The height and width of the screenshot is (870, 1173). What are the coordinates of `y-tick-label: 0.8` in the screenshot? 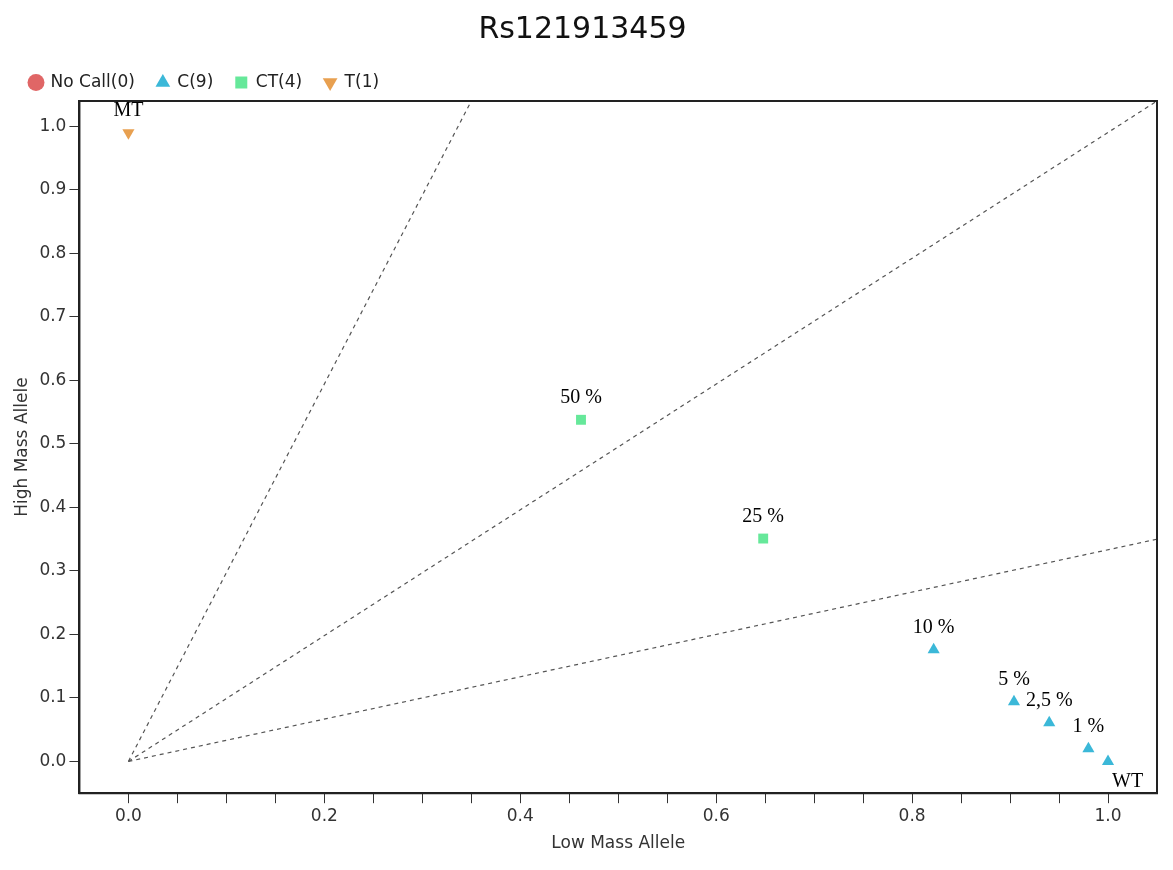 It's located at (53, 251).